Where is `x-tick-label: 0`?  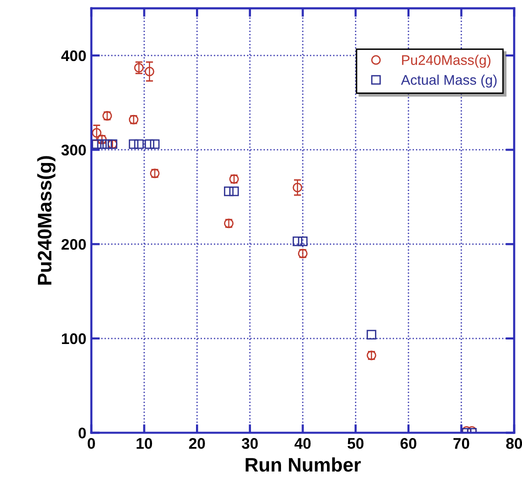
x-tick-label: 0 is located at coordinates (91, 443).